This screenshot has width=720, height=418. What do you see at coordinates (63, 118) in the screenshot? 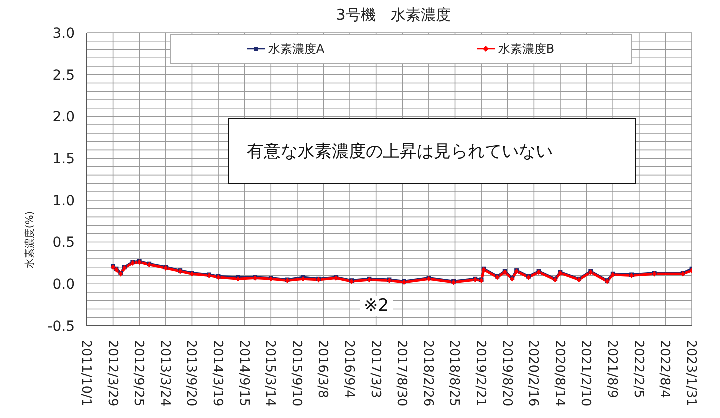
I see `y-tick-label: 2.0` at bounding box center [63, 118].